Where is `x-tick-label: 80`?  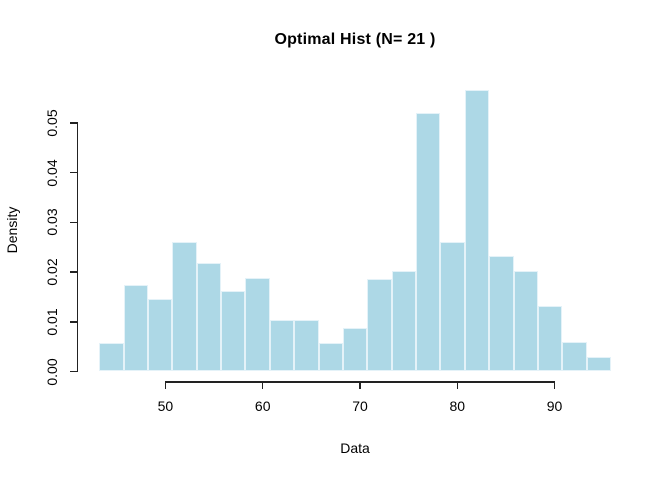 x-tick-label: 80 is located at coordinates (457, 406).